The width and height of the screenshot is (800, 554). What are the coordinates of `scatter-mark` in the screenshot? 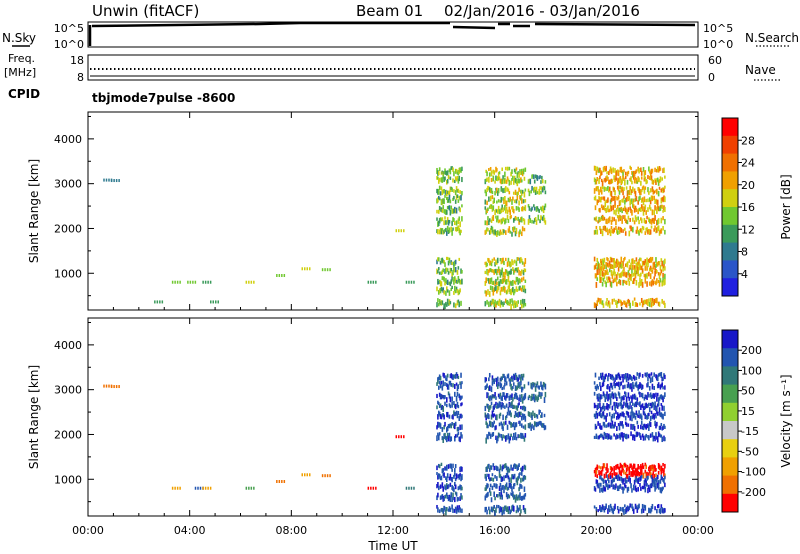 It's located at (376, 282).